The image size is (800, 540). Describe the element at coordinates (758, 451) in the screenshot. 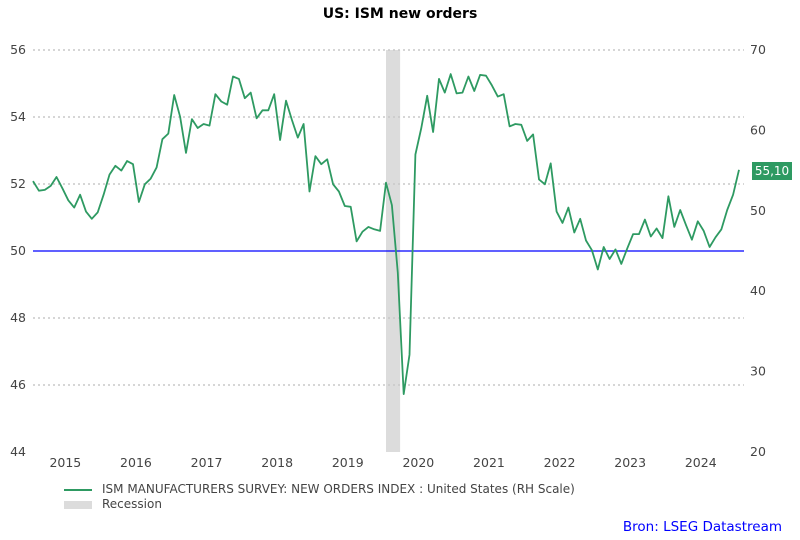

I see `right-axis-tick-label: 20` at that location.